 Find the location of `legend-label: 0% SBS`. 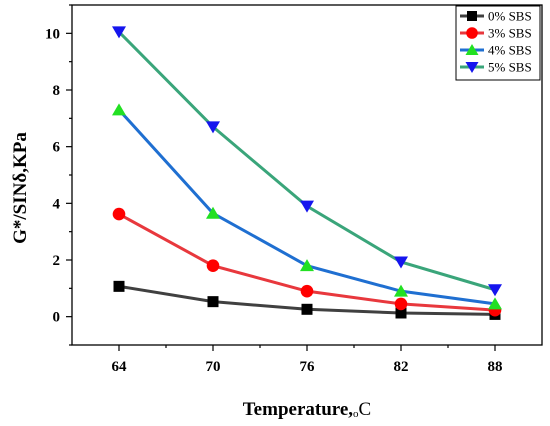

legend-label: 0% SBS is located at coordinates (510, 16).